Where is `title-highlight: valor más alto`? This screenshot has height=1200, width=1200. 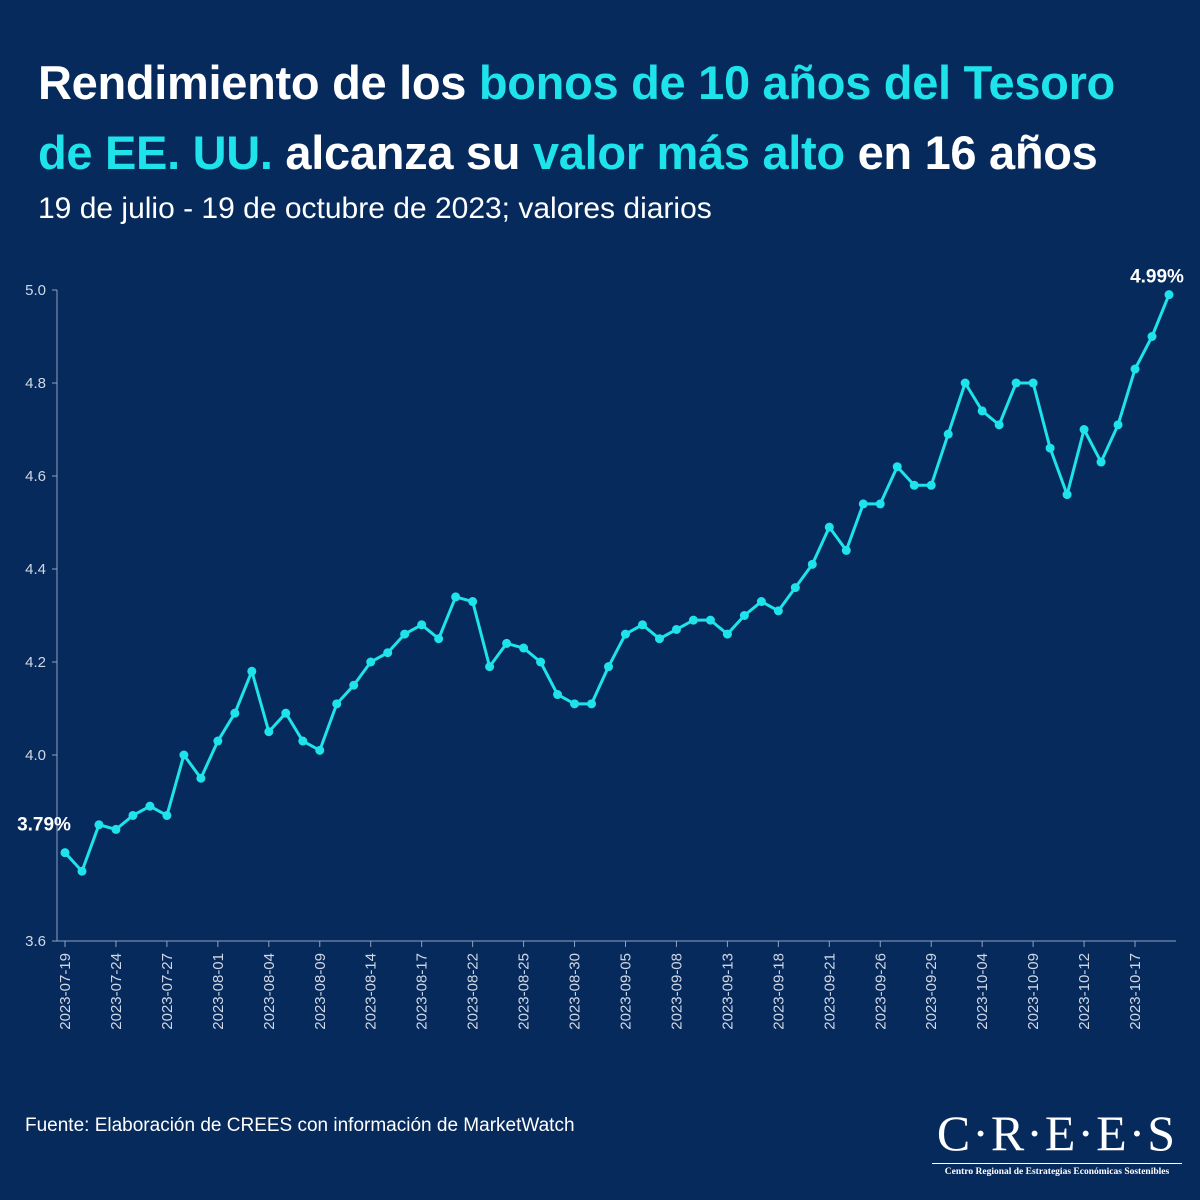 title-highlight: valor más alto is located at coordinates (688, 152).